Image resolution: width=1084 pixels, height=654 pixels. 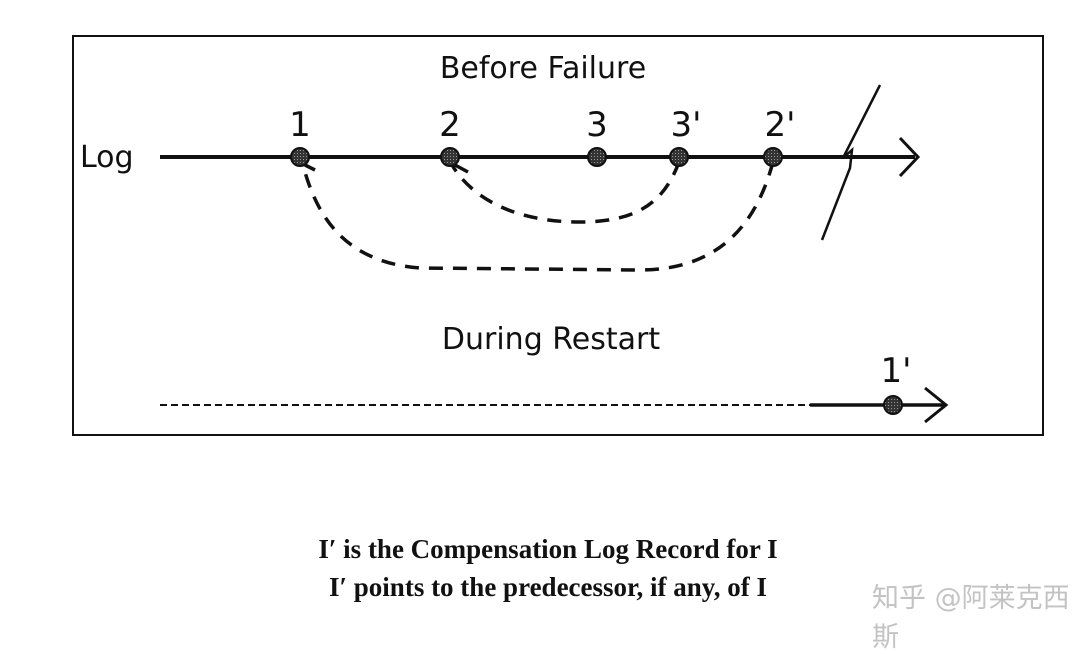 I want to click on log-record-2: 2, so click(x=450, y=136).